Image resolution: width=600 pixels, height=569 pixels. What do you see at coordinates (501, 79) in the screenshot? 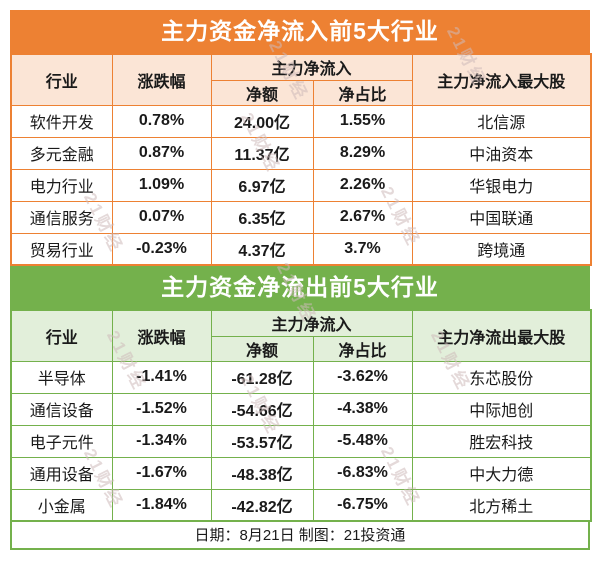
I see `col-header-top-stock: 主力净流入最大股` at bounding box center [501, 79].